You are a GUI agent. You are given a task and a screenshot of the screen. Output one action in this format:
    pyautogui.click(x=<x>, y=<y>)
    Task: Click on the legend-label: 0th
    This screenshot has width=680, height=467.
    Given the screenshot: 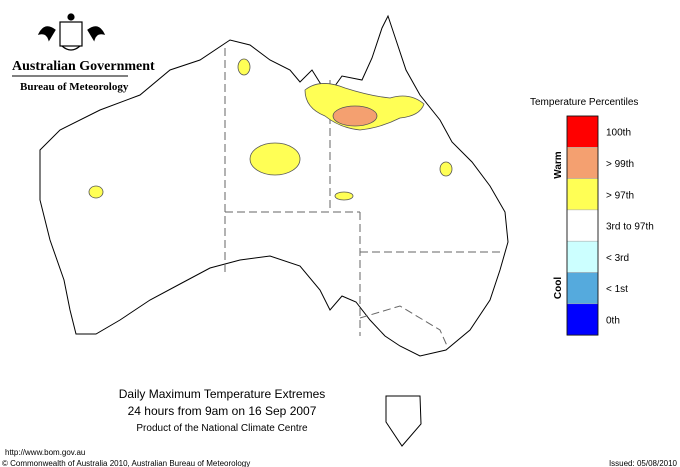 What is the action you would take?
    pyautogui.click(x=613, y=320)
    